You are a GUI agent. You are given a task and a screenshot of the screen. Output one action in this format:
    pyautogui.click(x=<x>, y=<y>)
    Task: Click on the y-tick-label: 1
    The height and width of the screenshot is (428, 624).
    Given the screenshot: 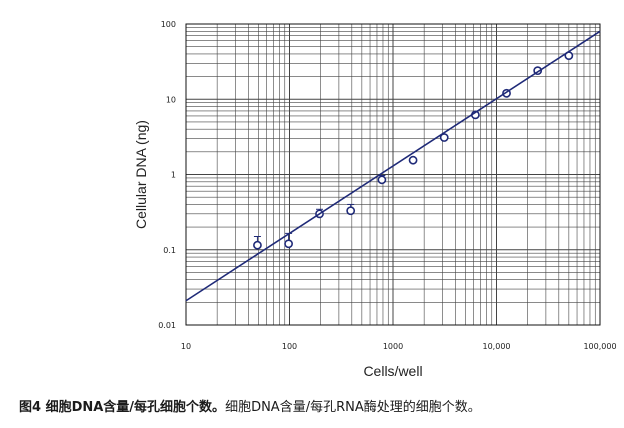 What is the action you would take?
    pyautogui.click(x=173, y=175)
    